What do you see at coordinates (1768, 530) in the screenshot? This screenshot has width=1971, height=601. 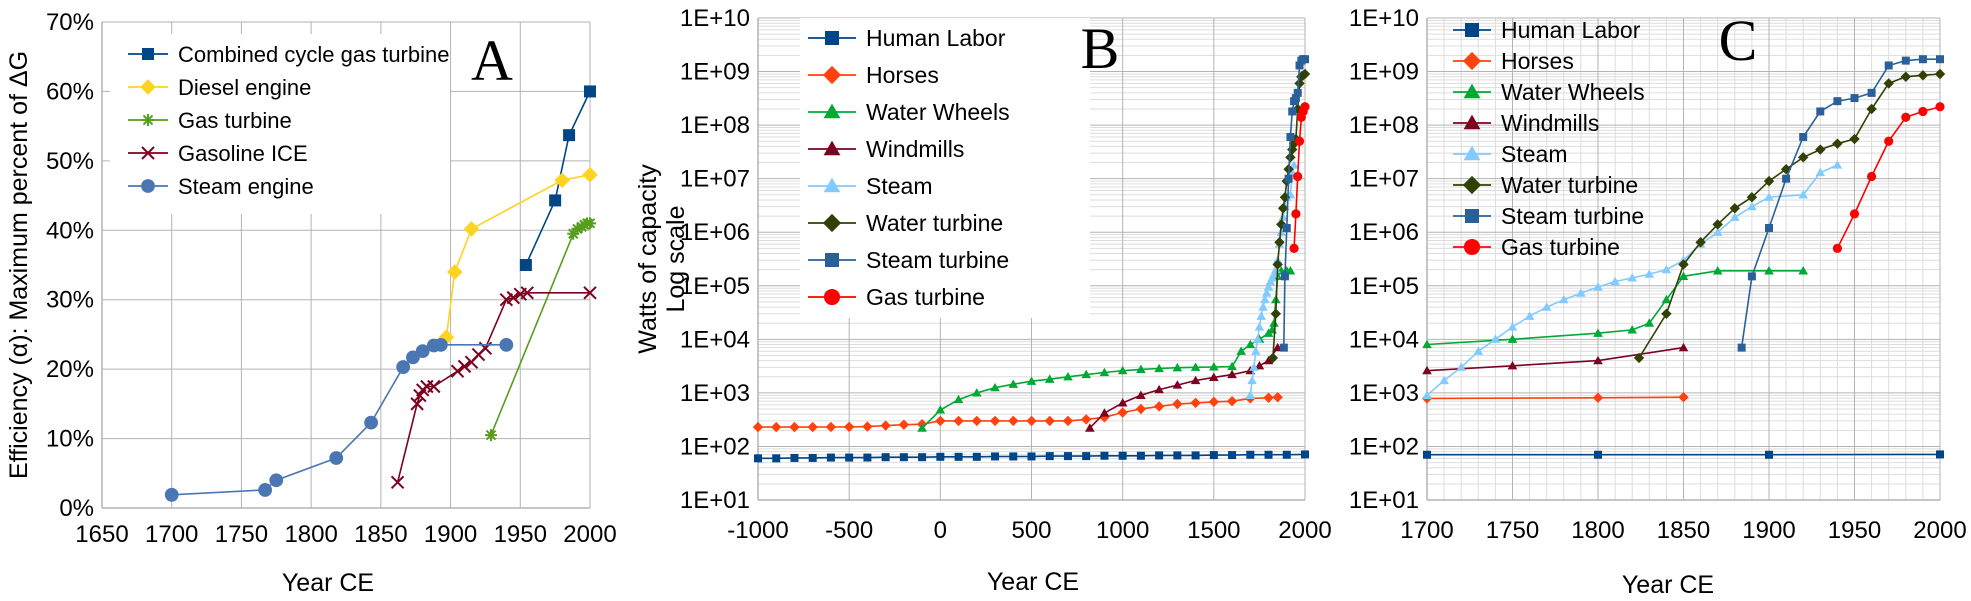 I see `x-tick-label: 1900` at bounding box center [1768, 530].